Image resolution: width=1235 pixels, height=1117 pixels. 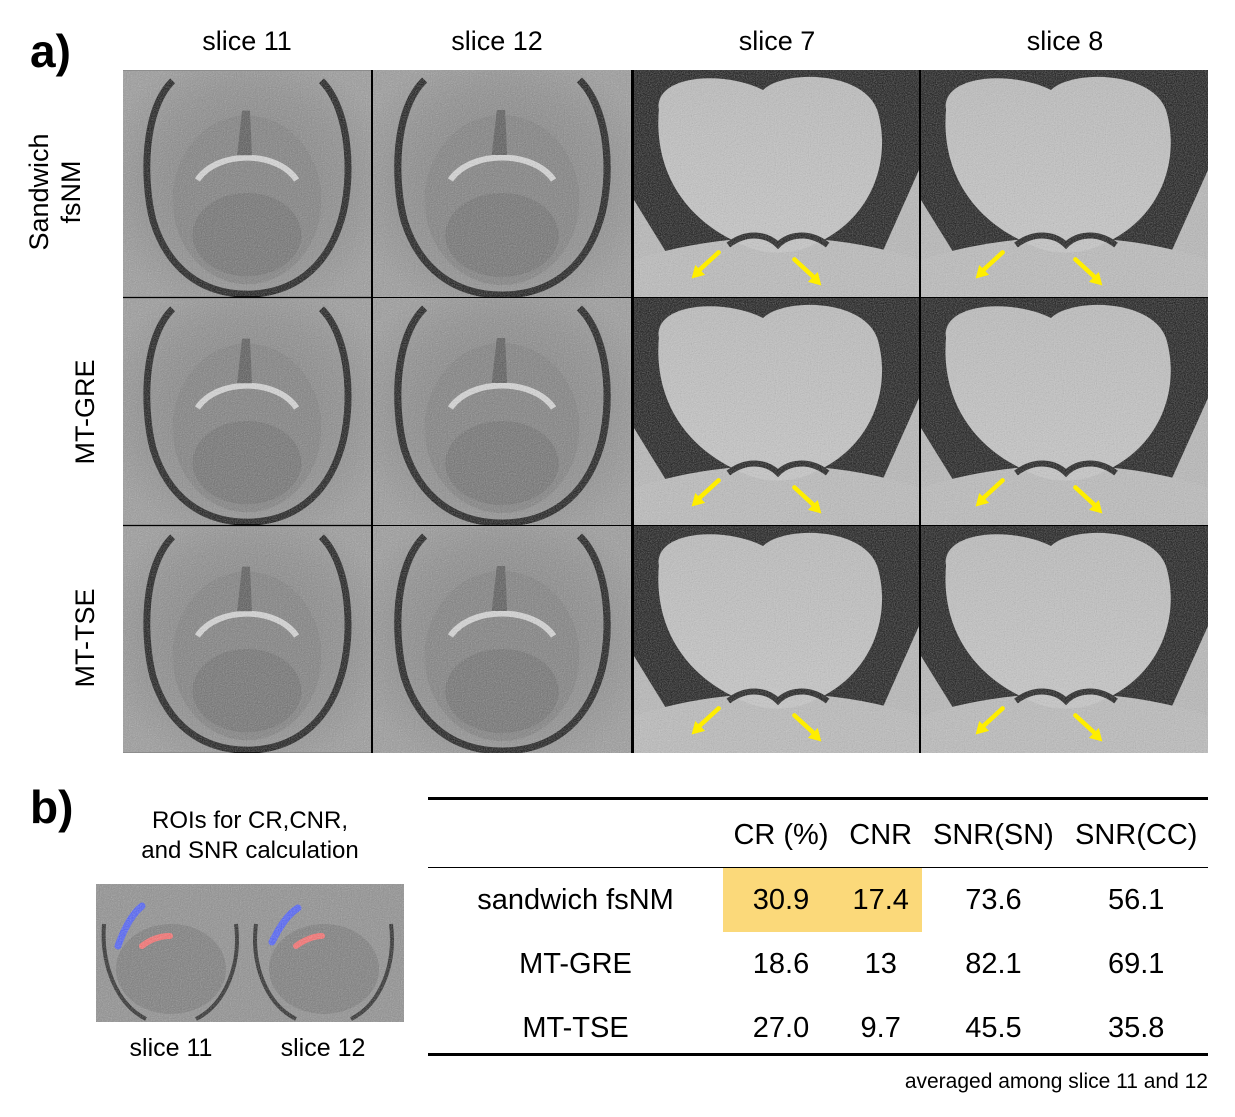 I want to click on row-label-line: fsNM, so click(x=71, y=192).